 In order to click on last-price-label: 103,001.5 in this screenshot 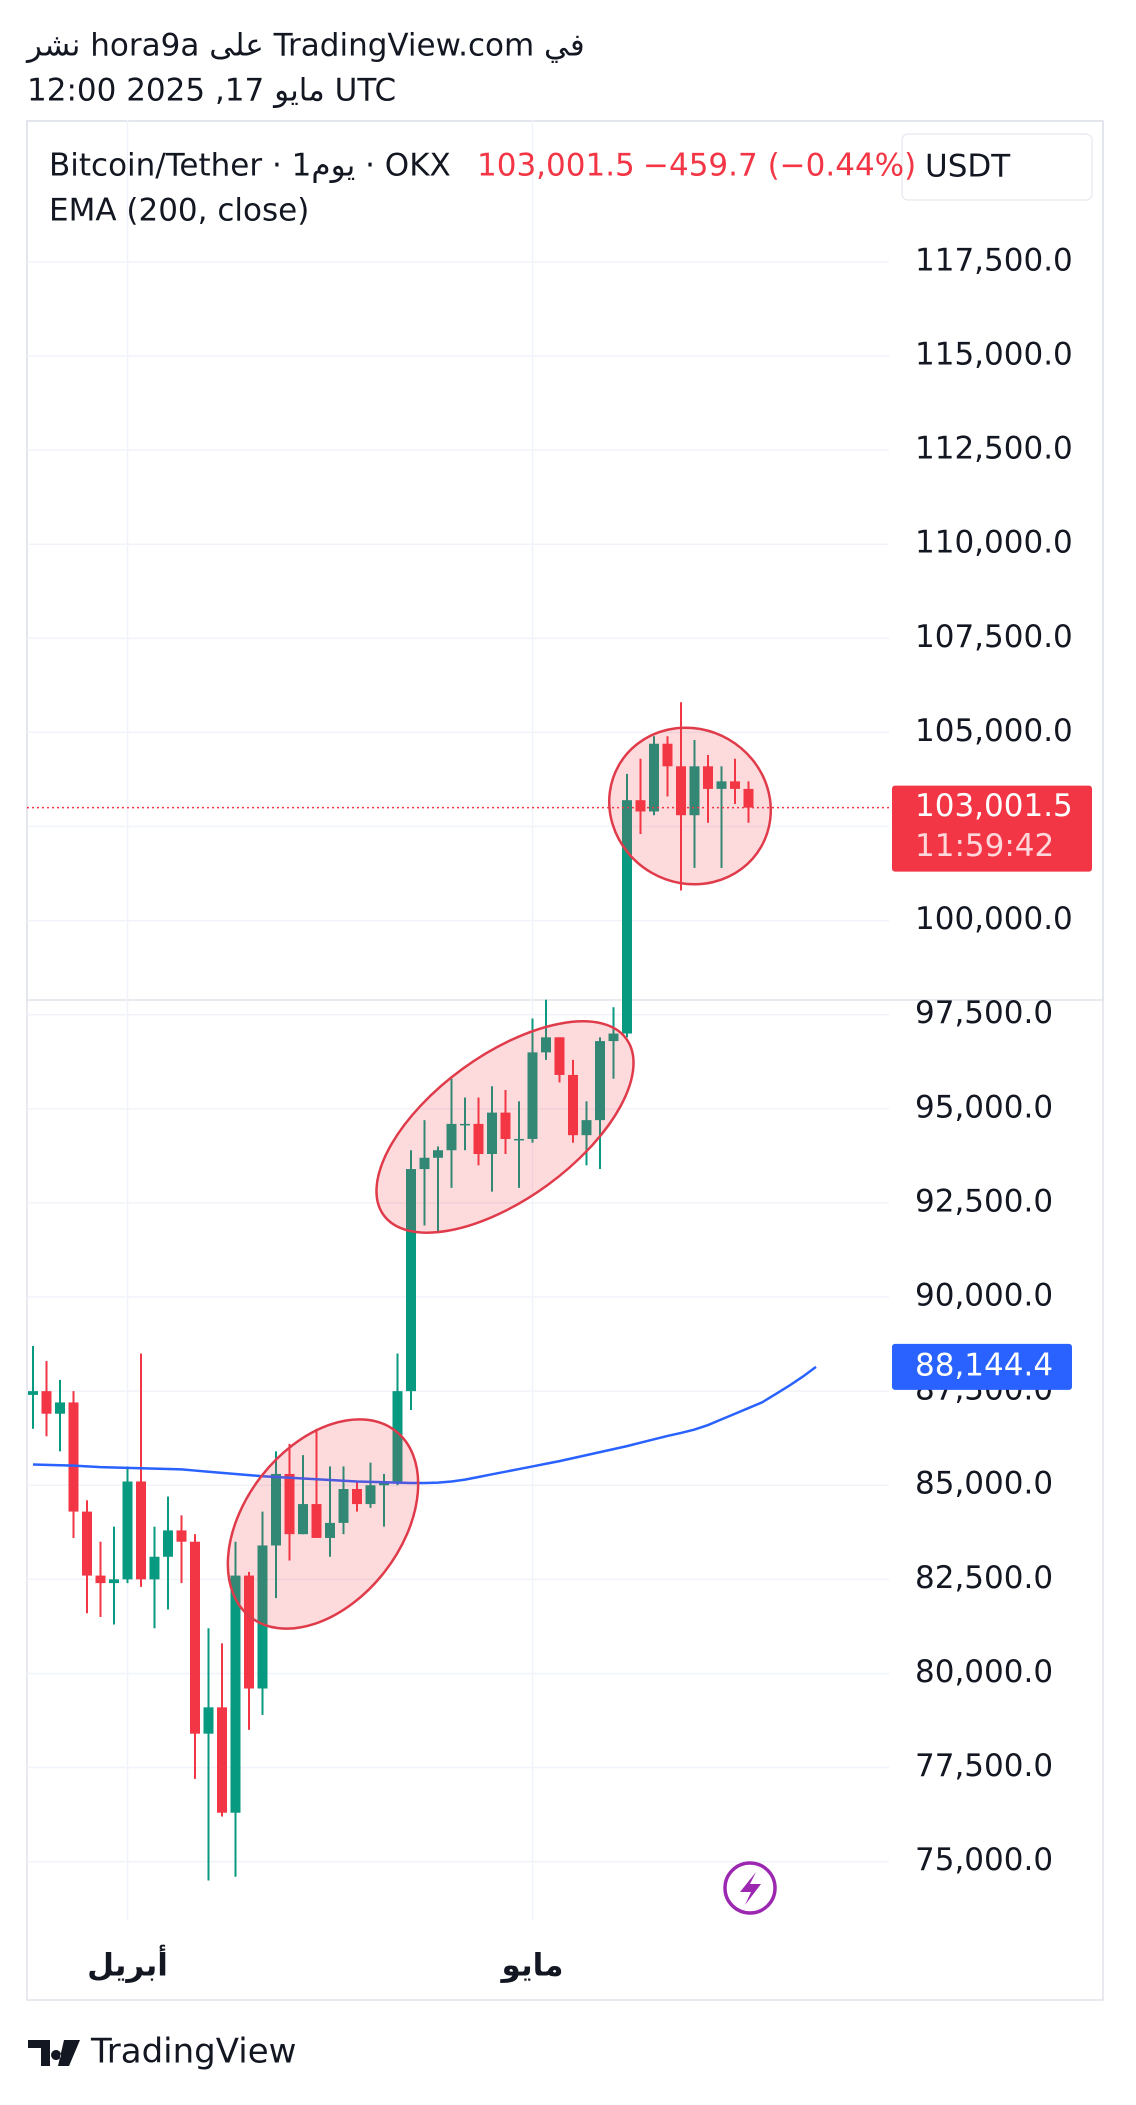, I will do `click(994, 806)`.